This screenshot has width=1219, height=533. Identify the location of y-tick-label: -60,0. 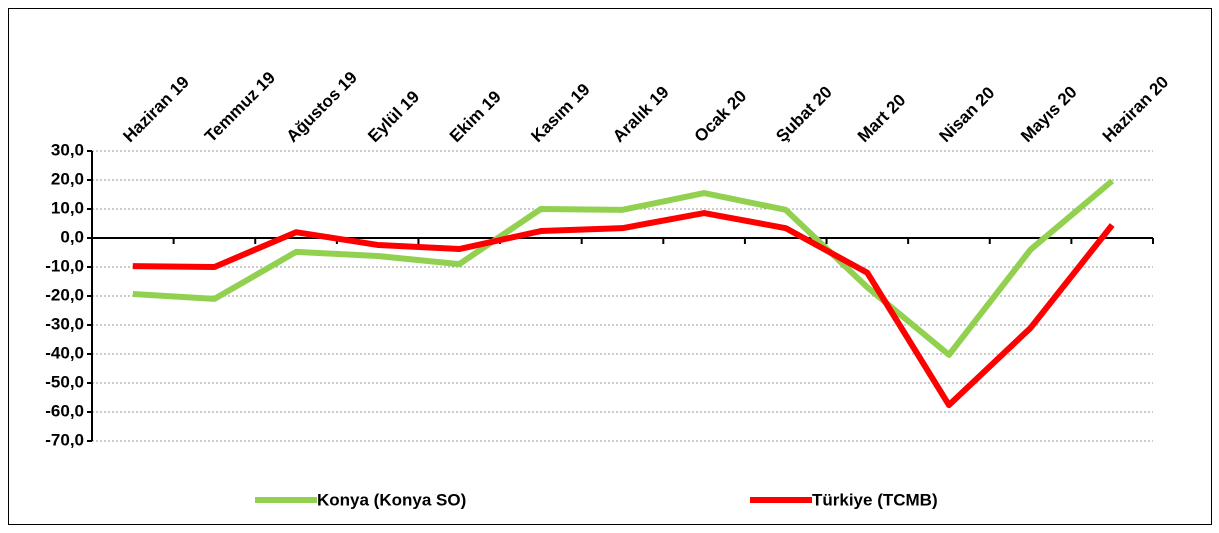
(64, 410).